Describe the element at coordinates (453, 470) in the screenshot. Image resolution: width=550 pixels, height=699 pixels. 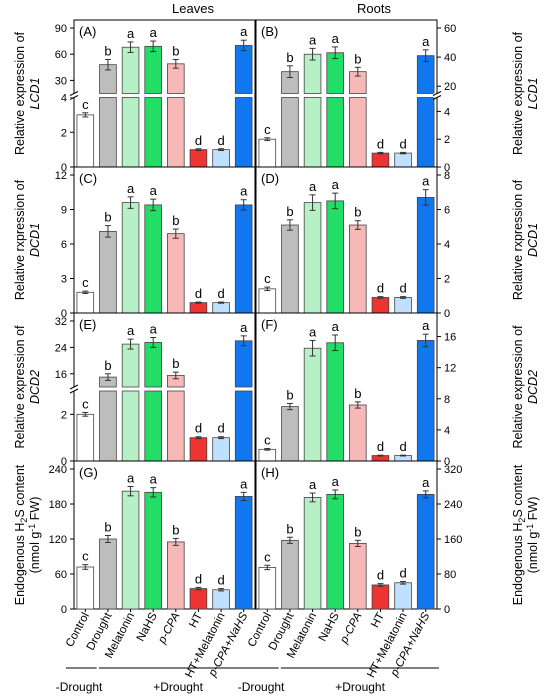
I see `y-tick-label: 320` at that location.